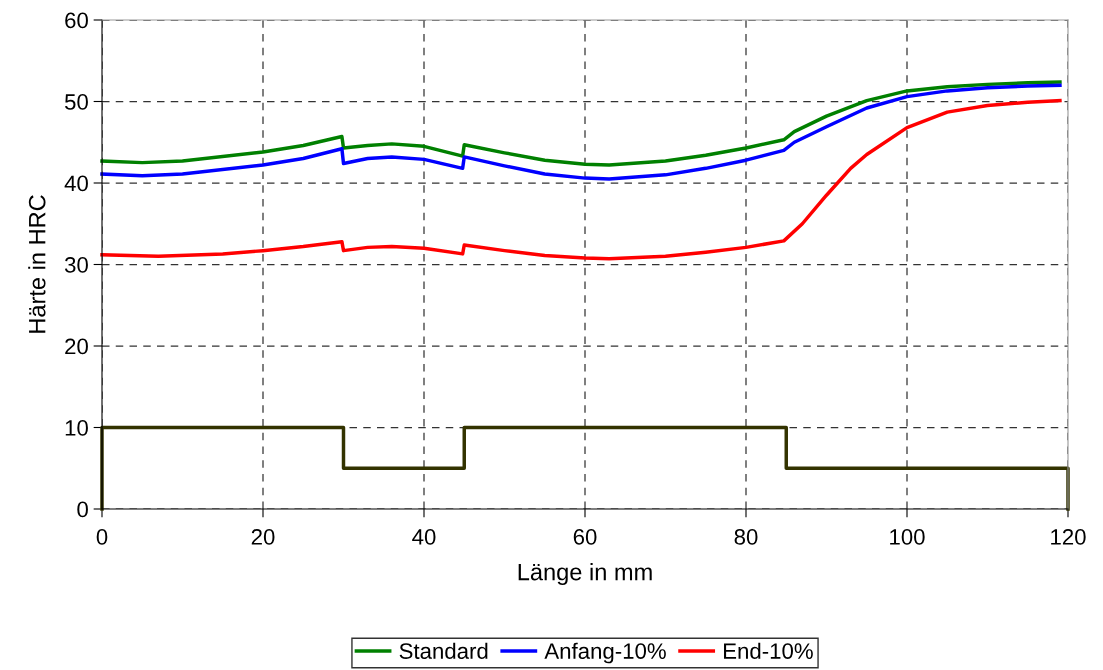 Image resolution: width=1103 pixels, height=670 pixels. What do you see at coordinates (585, 537) in the screenshot?
I see `x-tick-label: 60` at bounding box center [585, 537].